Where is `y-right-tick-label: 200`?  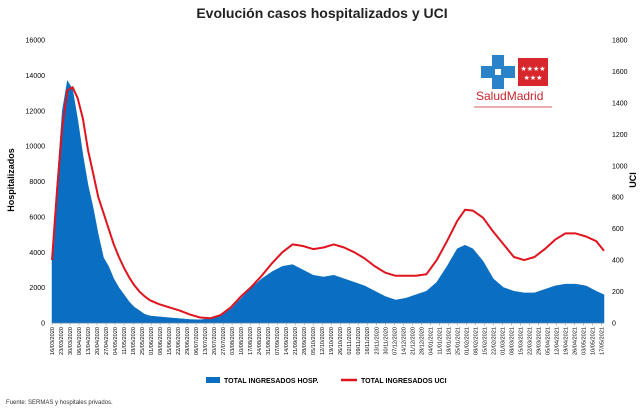
y-right-tick-label: 200 is located at coordinates (618, 292).